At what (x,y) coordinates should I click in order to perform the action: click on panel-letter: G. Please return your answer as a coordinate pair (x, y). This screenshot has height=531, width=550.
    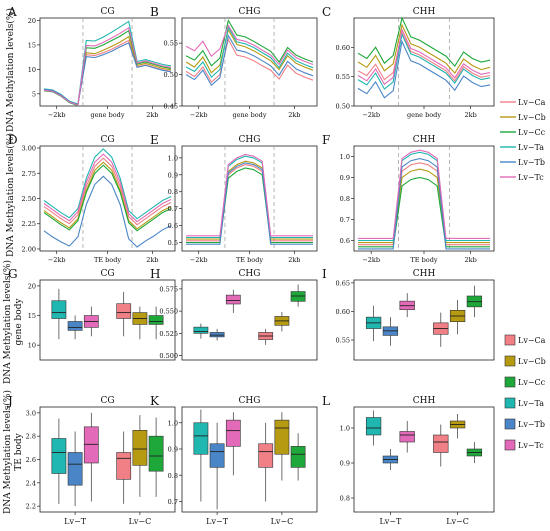
    Looking at the image, I should click on (13, 274).